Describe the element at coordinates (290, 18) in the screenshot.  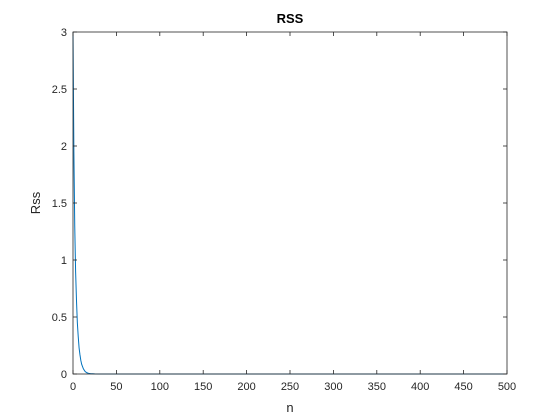
I see `chart-title: RSS` at that location.